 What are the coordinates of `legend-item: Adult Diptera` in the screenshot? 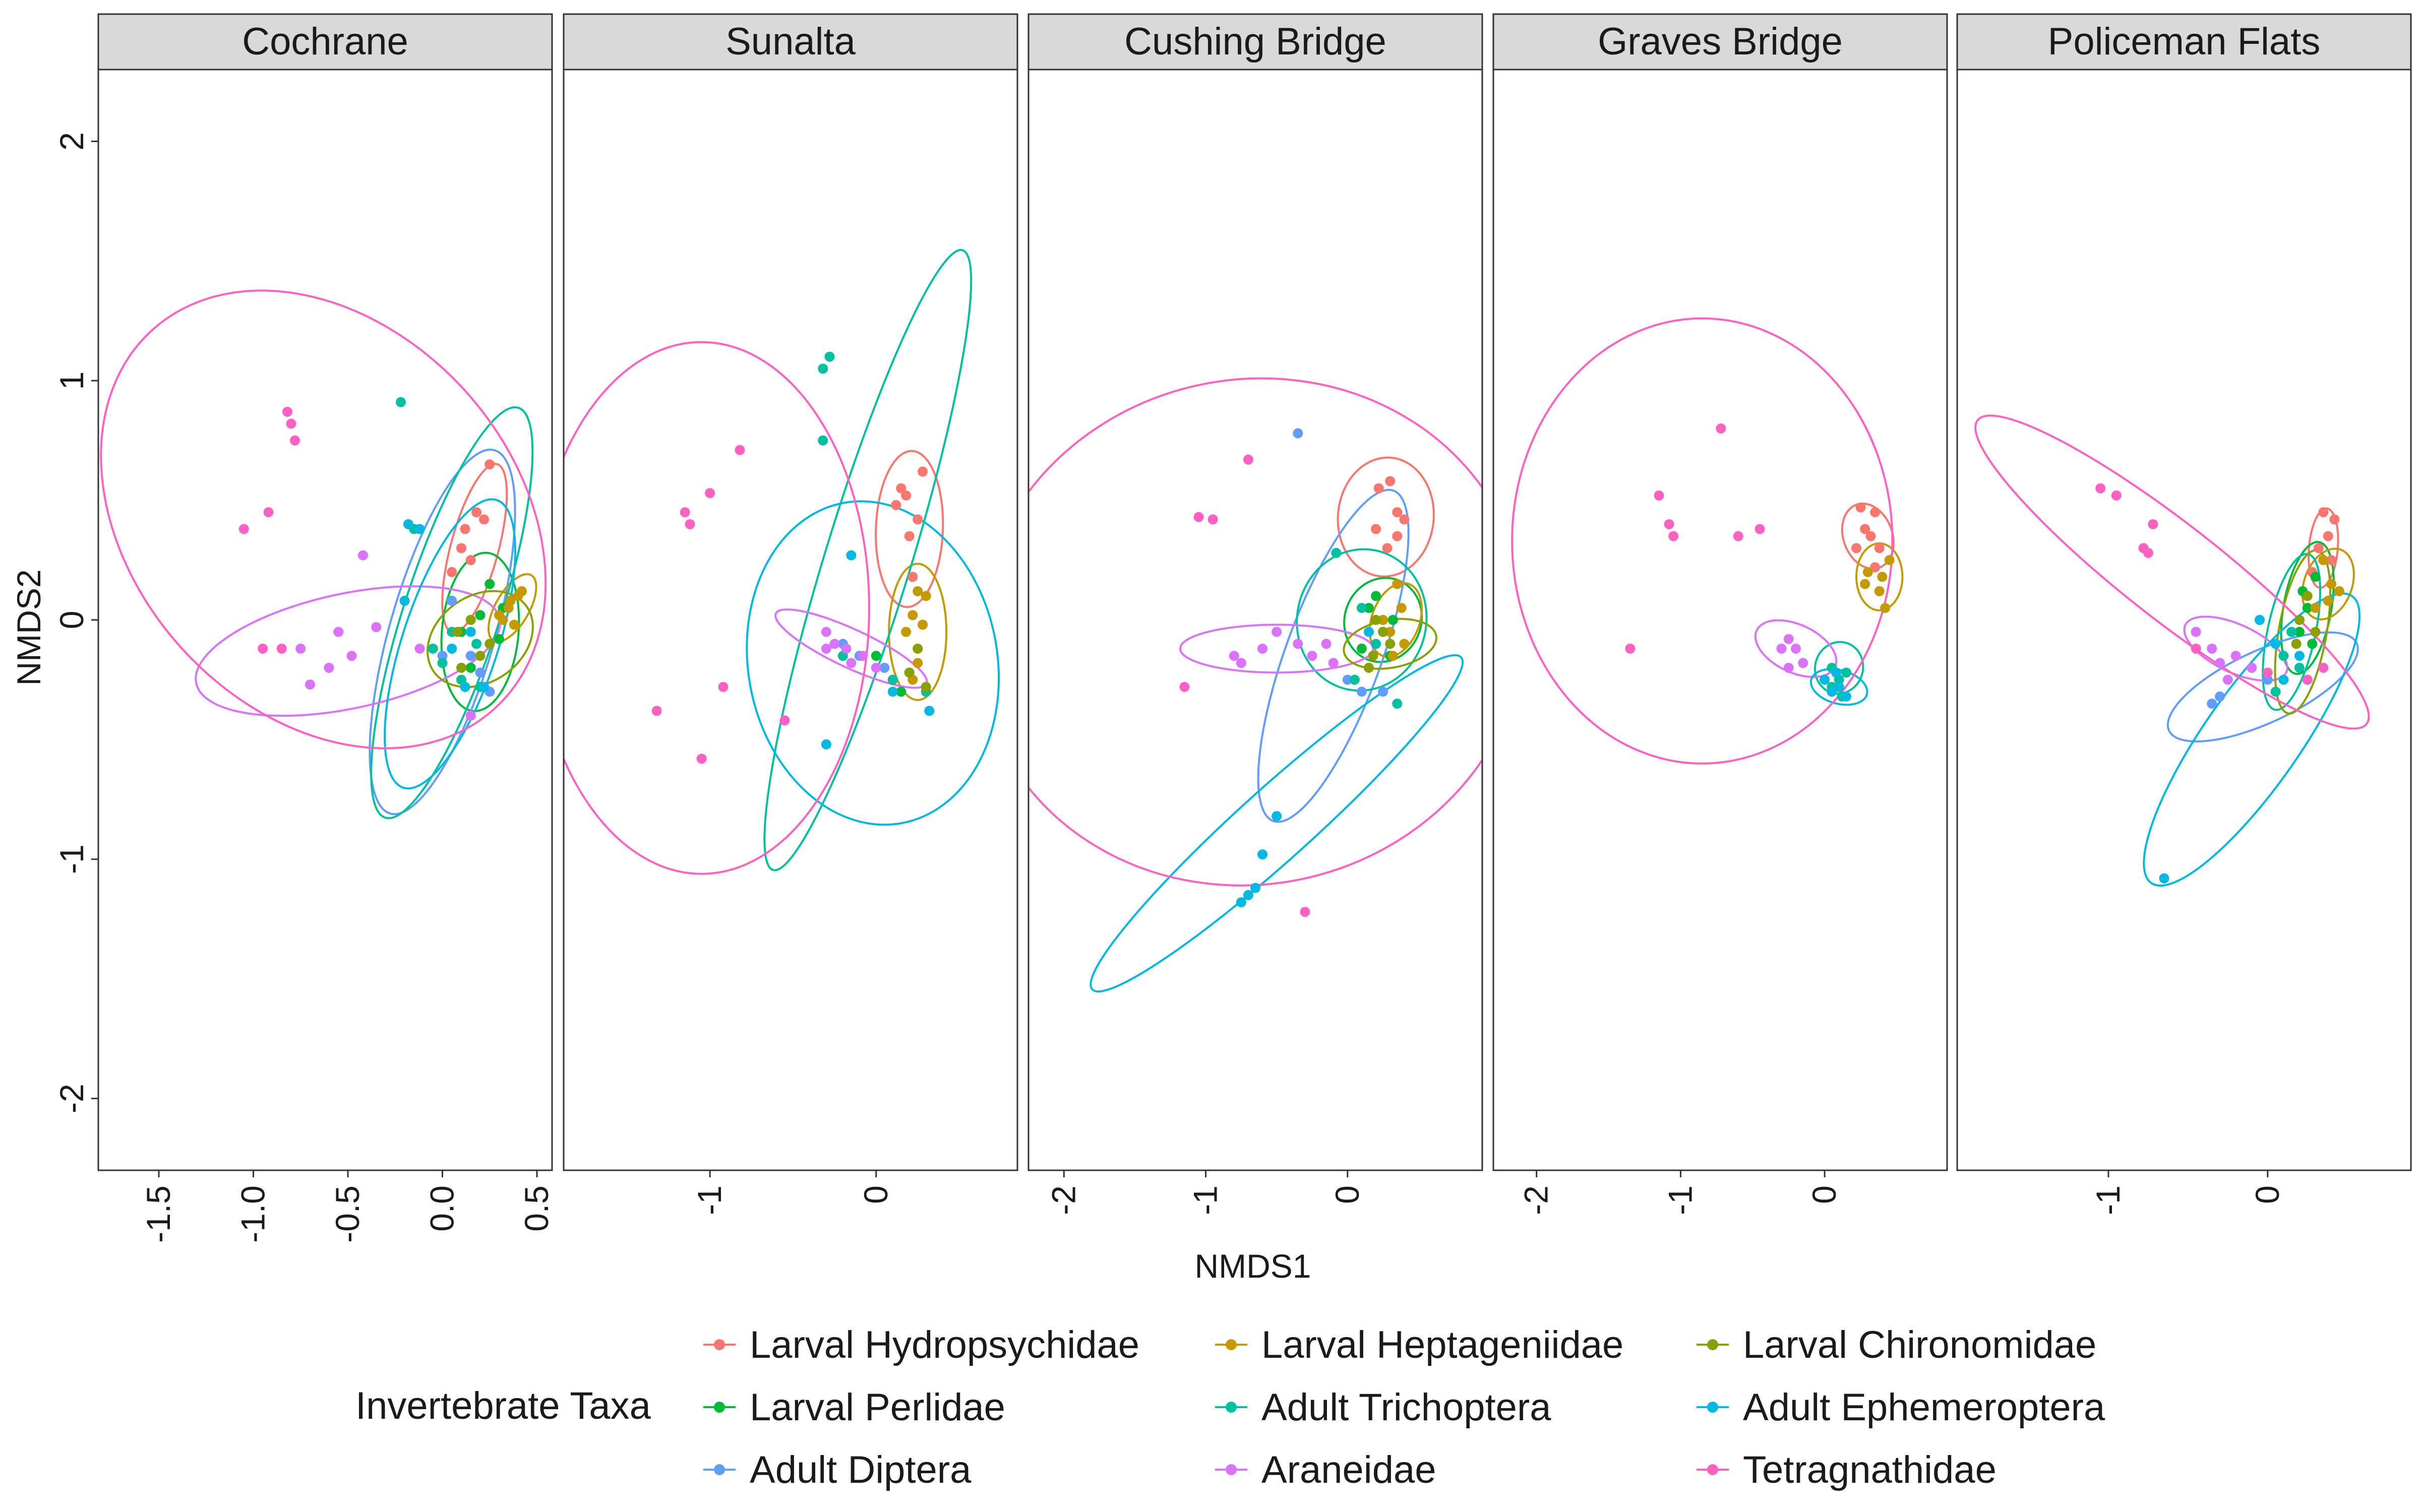 It's located at (837, 1469).